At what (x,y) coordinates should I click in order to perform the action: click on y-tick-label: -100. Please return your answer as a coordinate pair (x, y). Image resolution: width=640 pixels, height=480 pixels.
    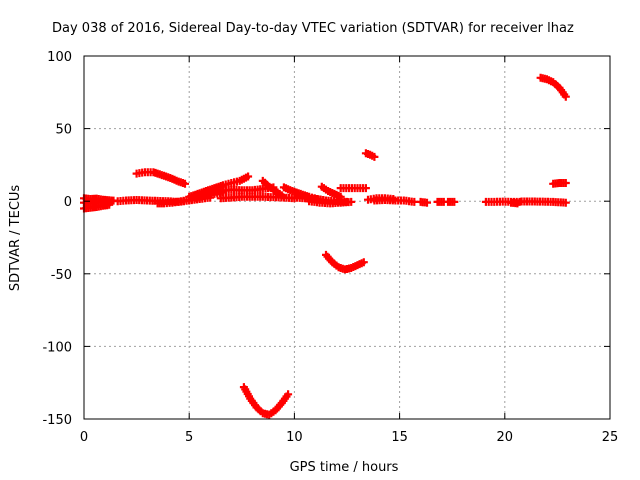
    Looking at the image, I should click on (57, 347).